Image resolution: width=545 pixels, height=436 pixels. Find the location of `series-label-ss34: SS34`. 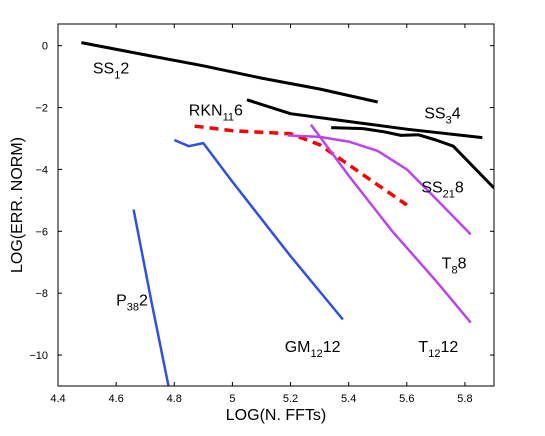

series-label-ss34: SS34 is located at coordinates (442, 115).